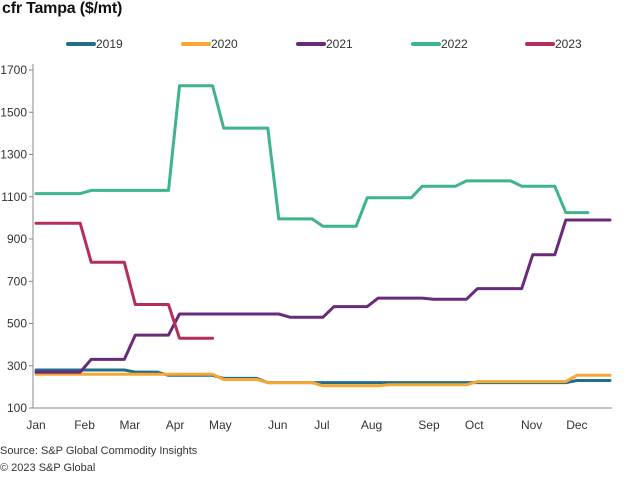 This screenshot has height=480, width=640. What do you see at coordinates (371, 425) in the screenshot?
I see `x-tick-label: Aug` at bounding box center [371, 425].